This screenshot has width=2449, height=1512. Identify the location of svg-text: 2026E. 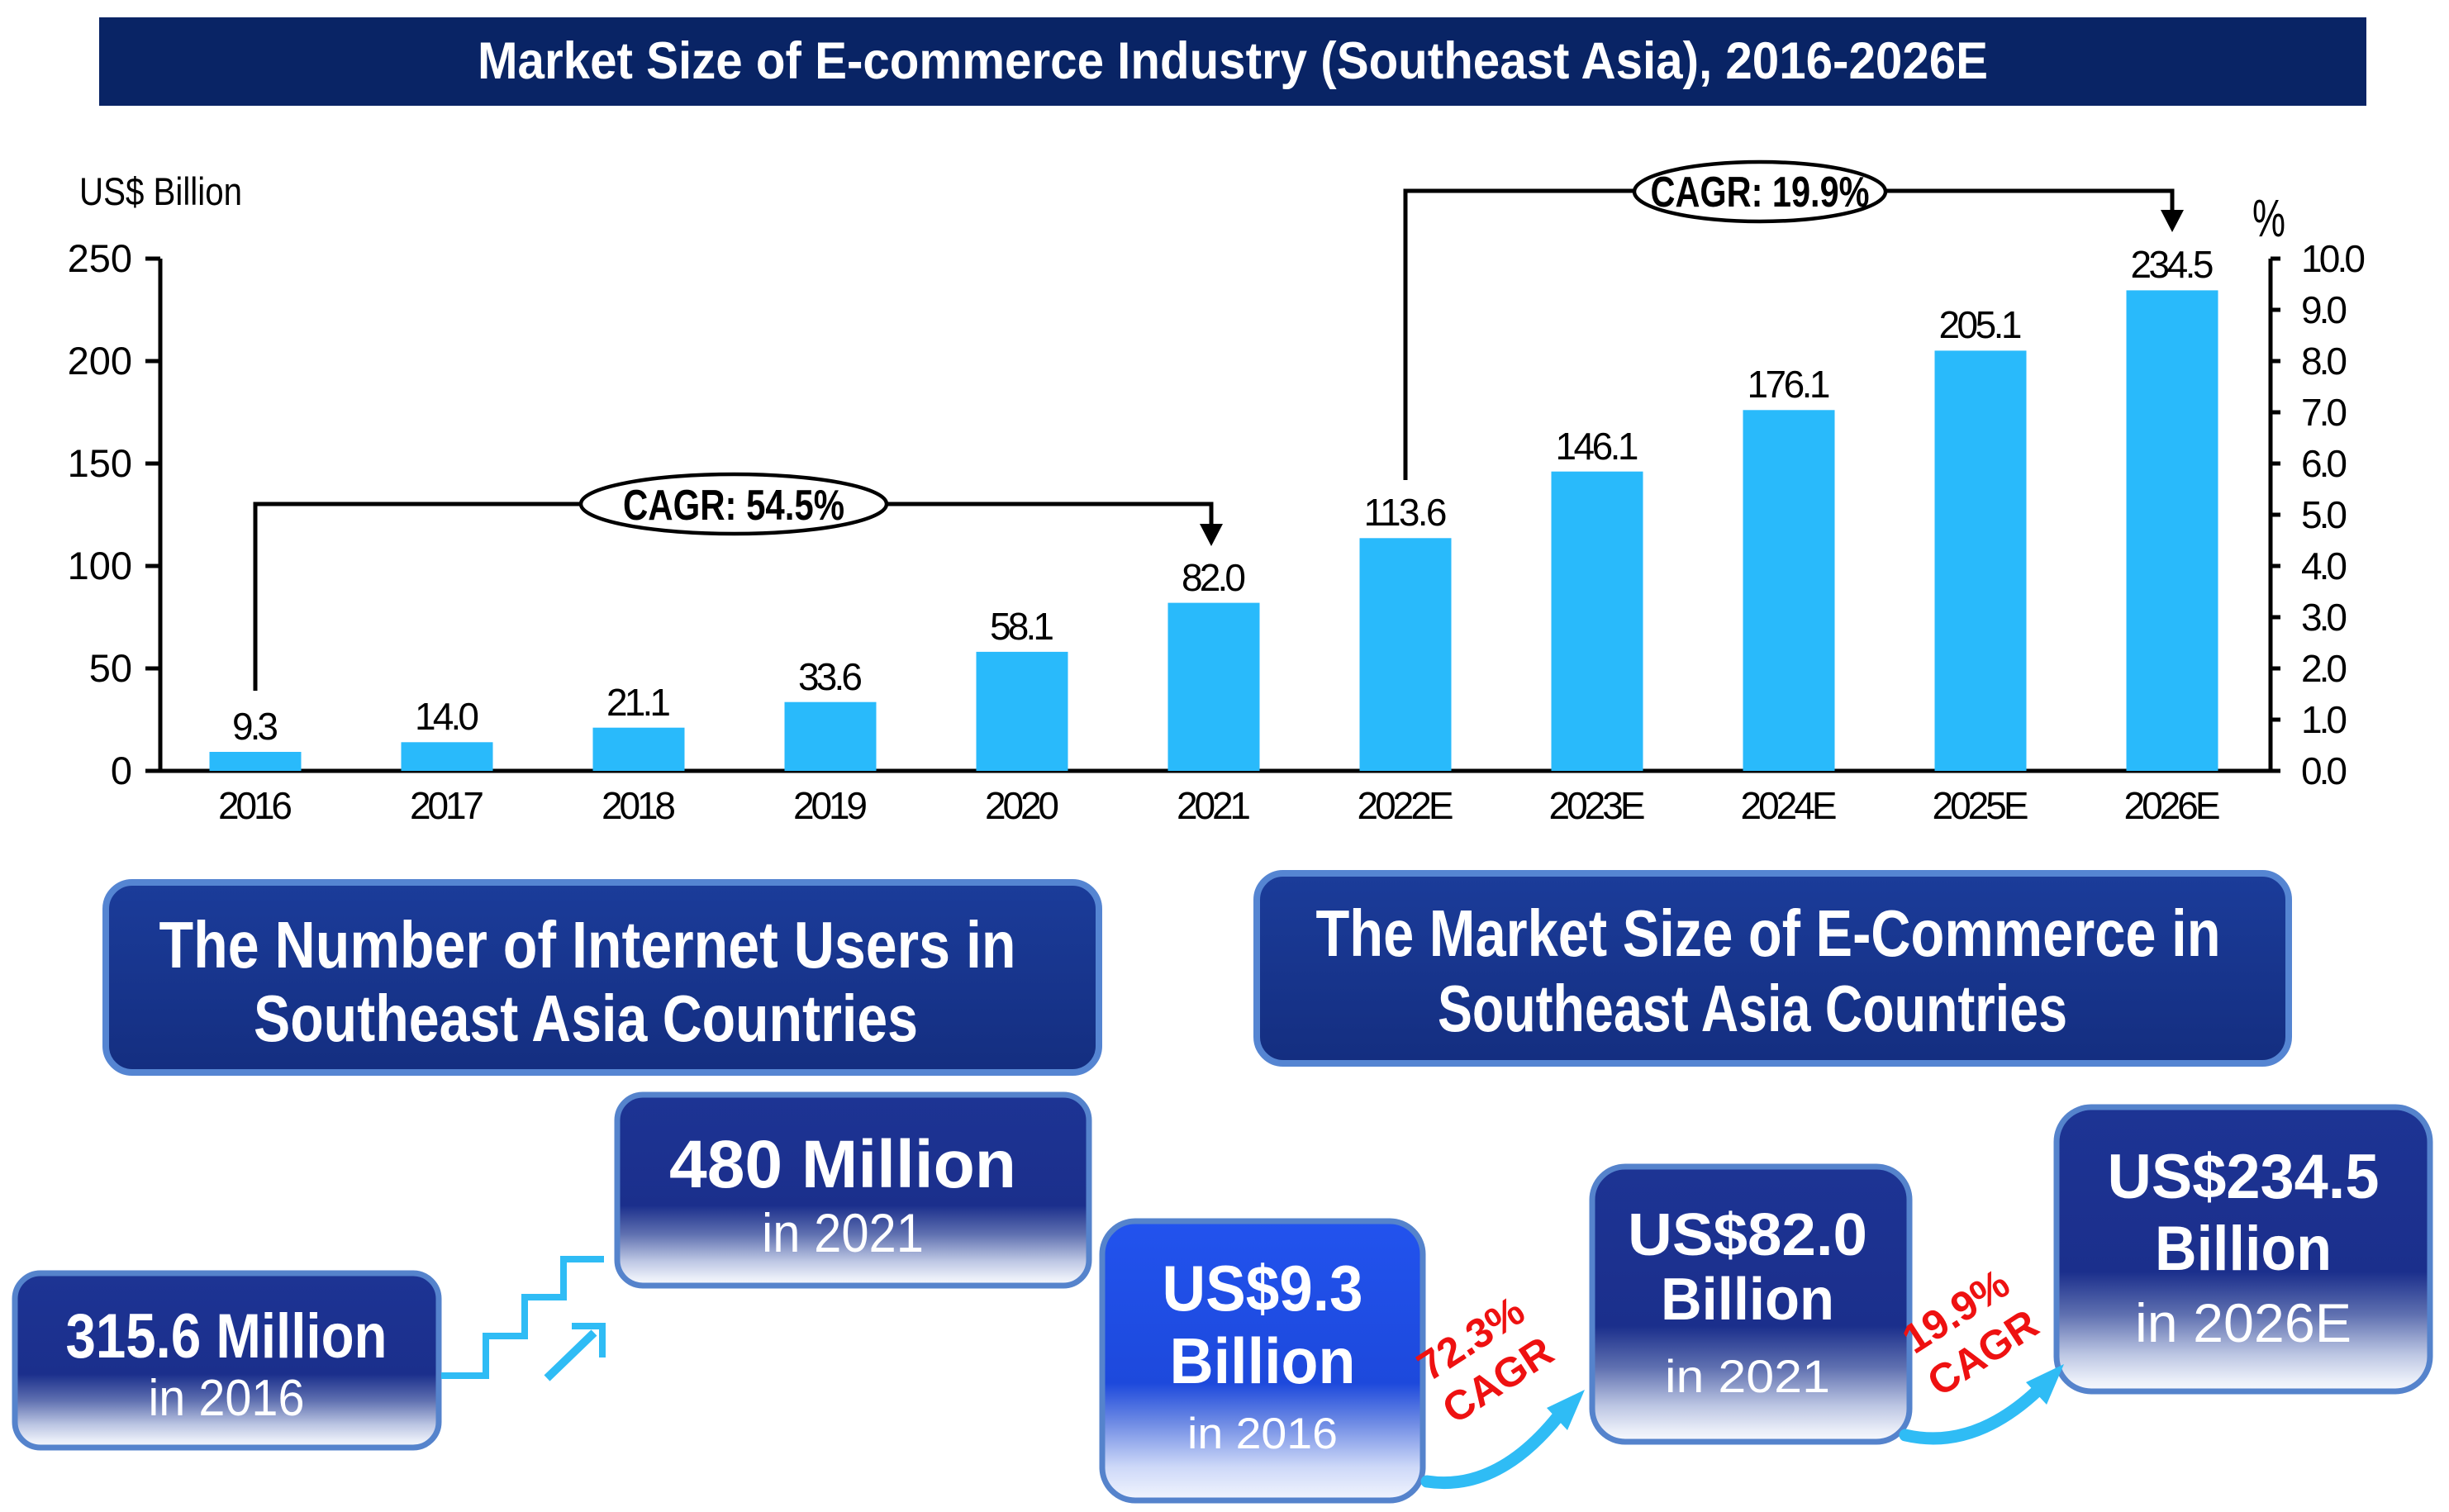
(2172, 805).